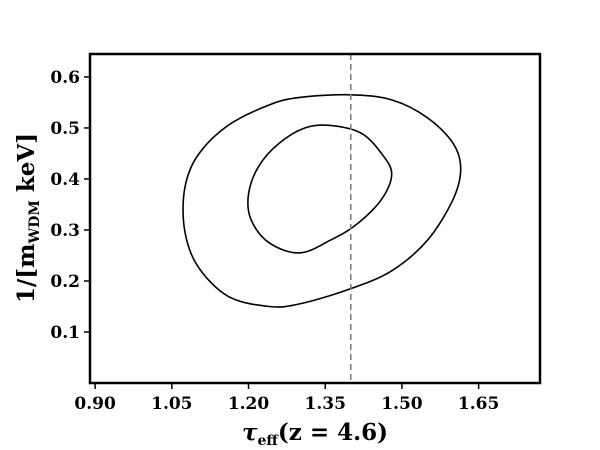  I want to click on y-tick-label: 0.1, so click(65, 333).